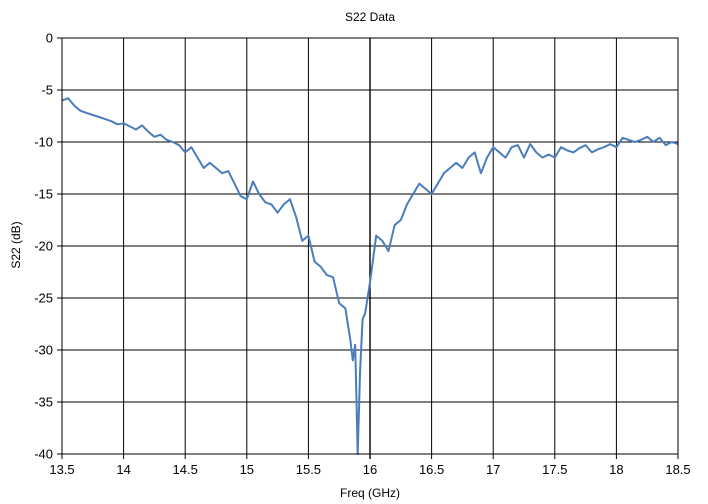  Describe the element at coordinates (61, 469) in the screenshot. I see `x-tick-label: 13.5` at that location.